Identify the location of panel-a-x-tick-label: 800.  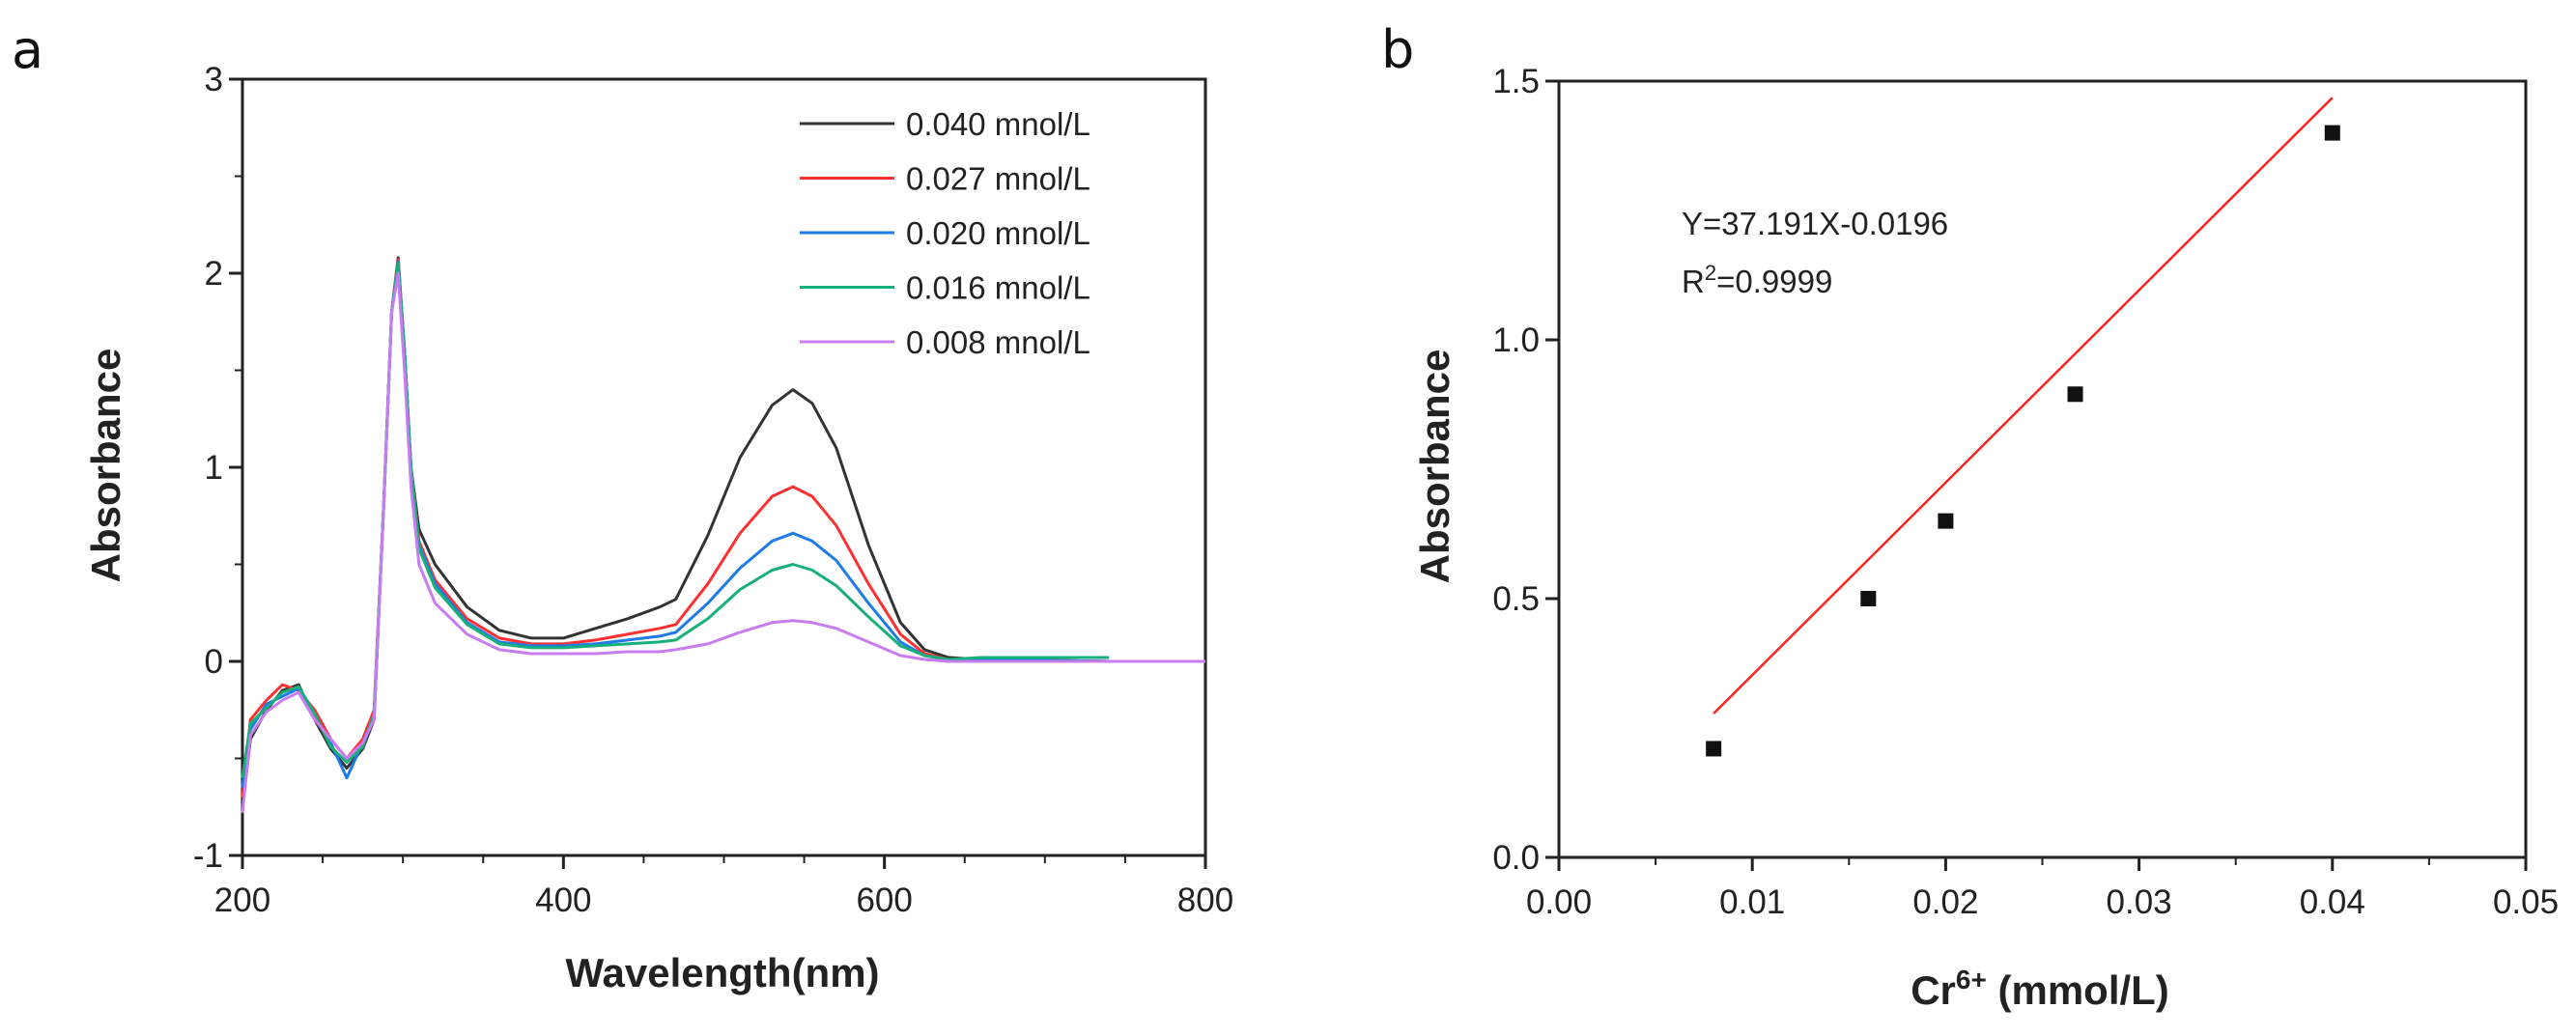
(1205, 901).